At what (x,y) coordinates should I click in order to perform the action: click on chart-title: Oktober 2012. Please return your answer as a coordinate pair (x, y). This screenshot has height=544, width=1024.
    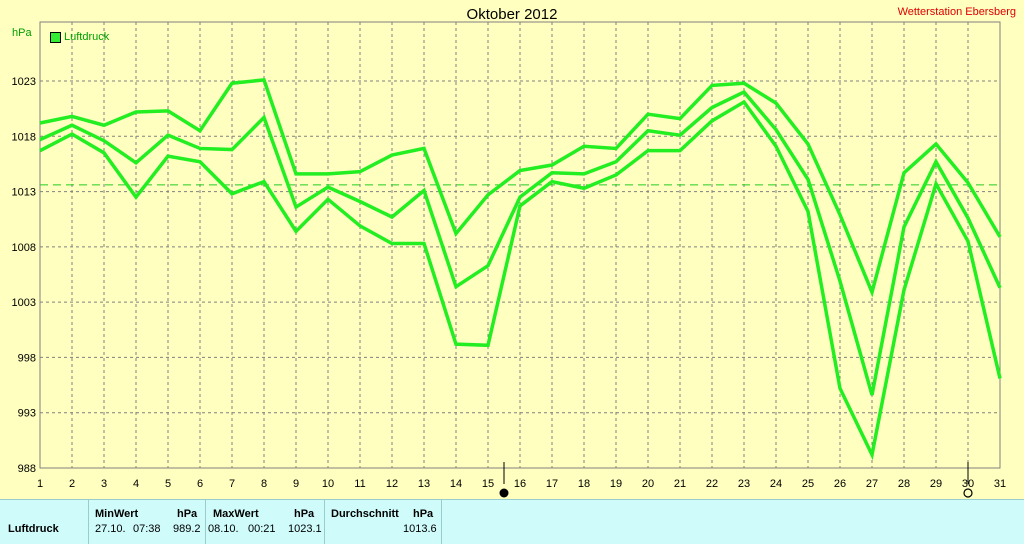
    Looking at the image, I should click on (512, 14).